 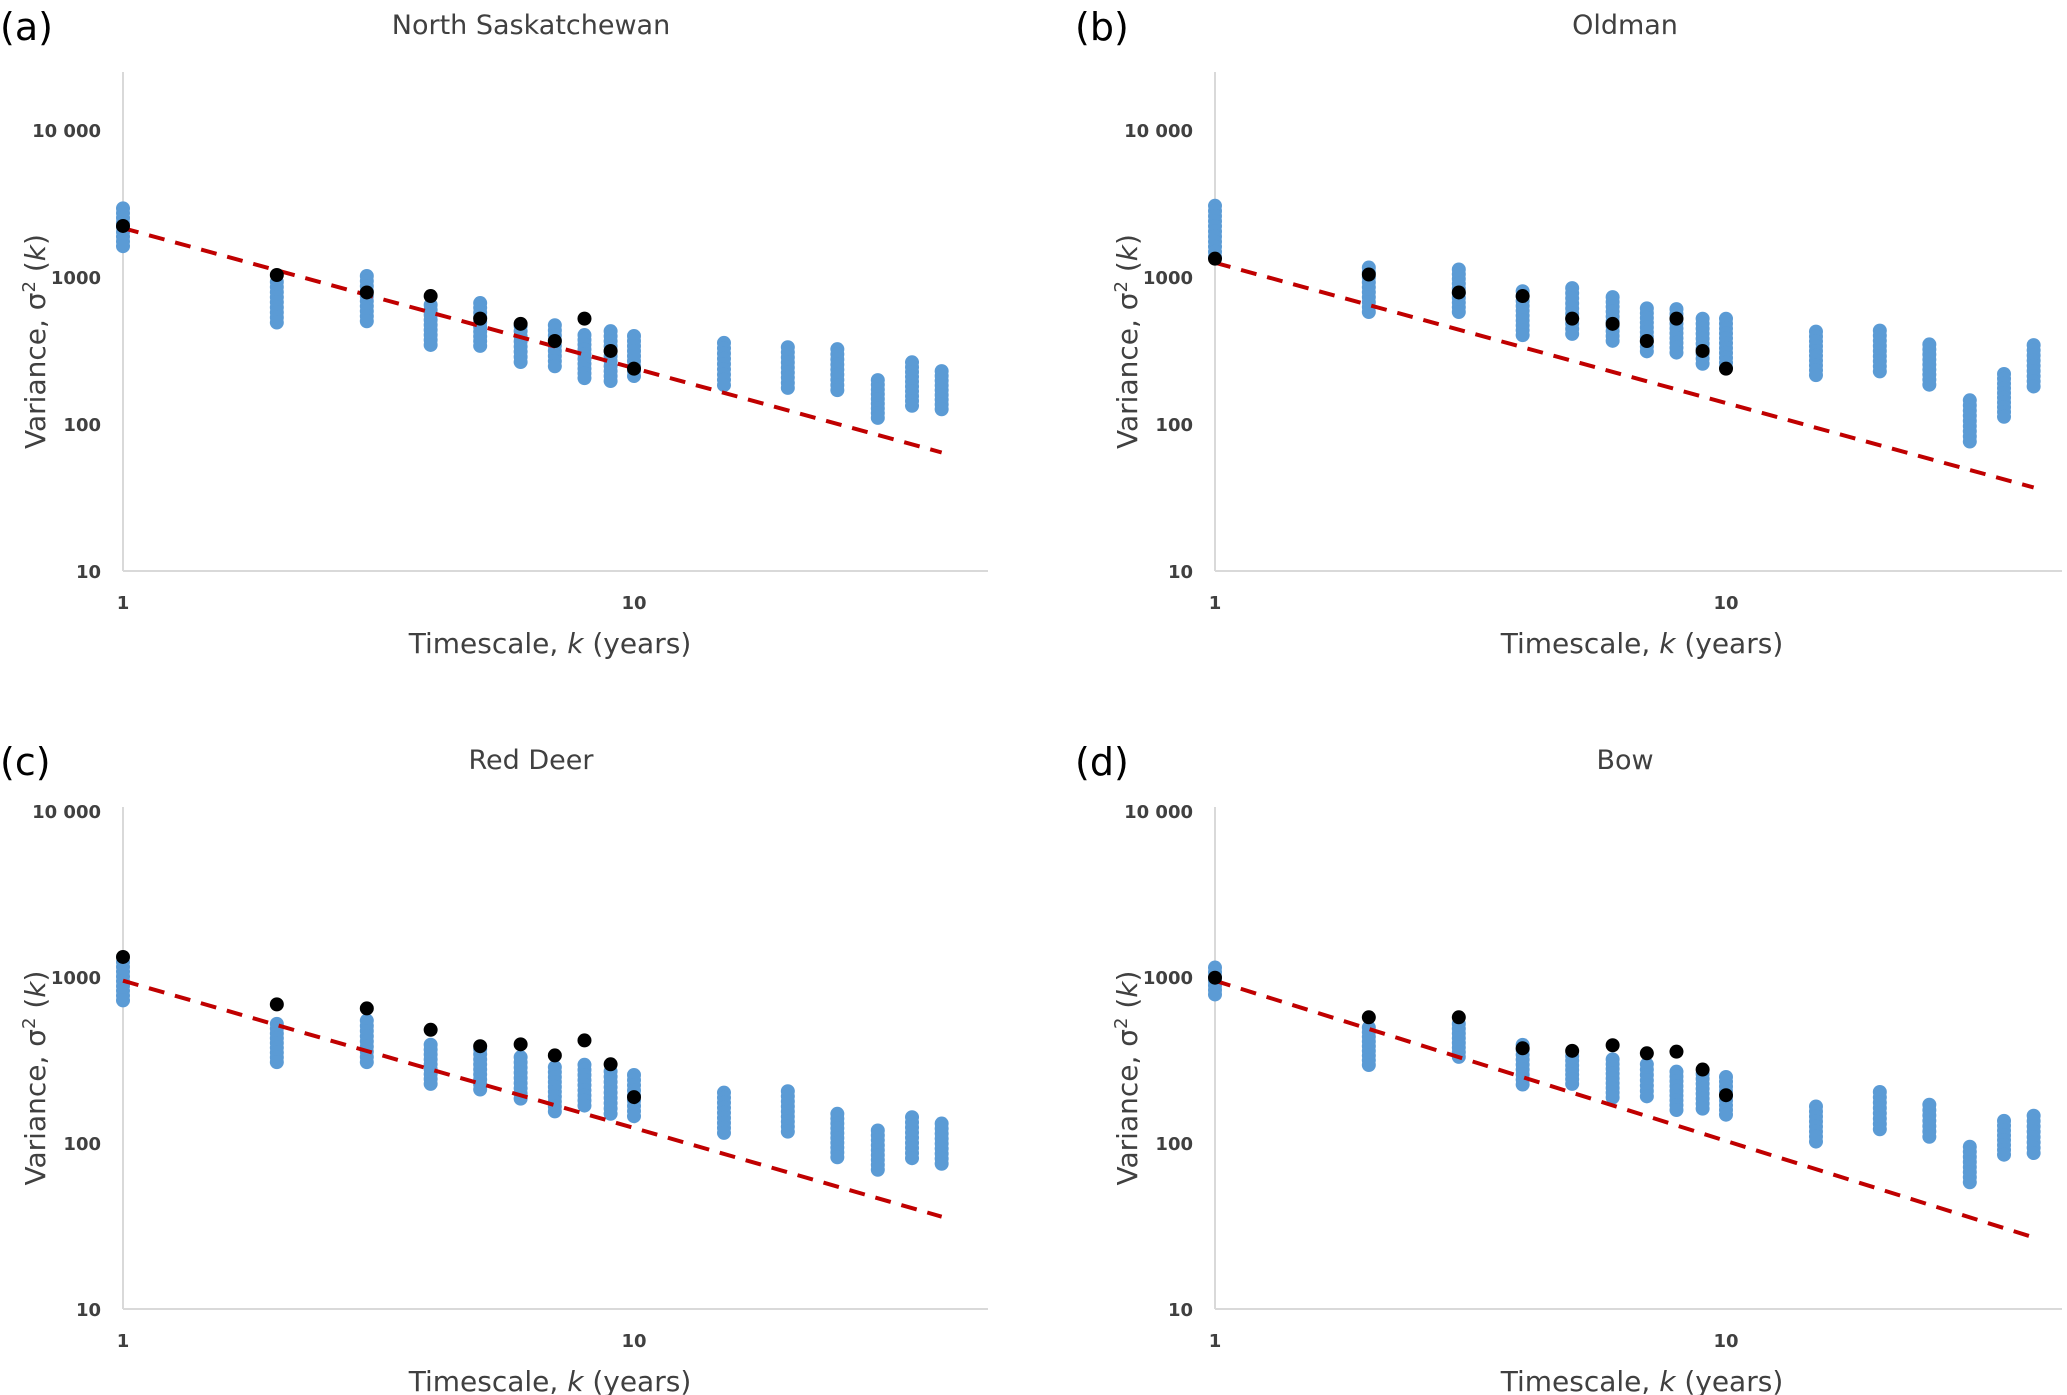 What do you see at coordinates (1624, 760) in the screenshot?
I see `panel-title: Bow` at bounding box center [1624, 760].